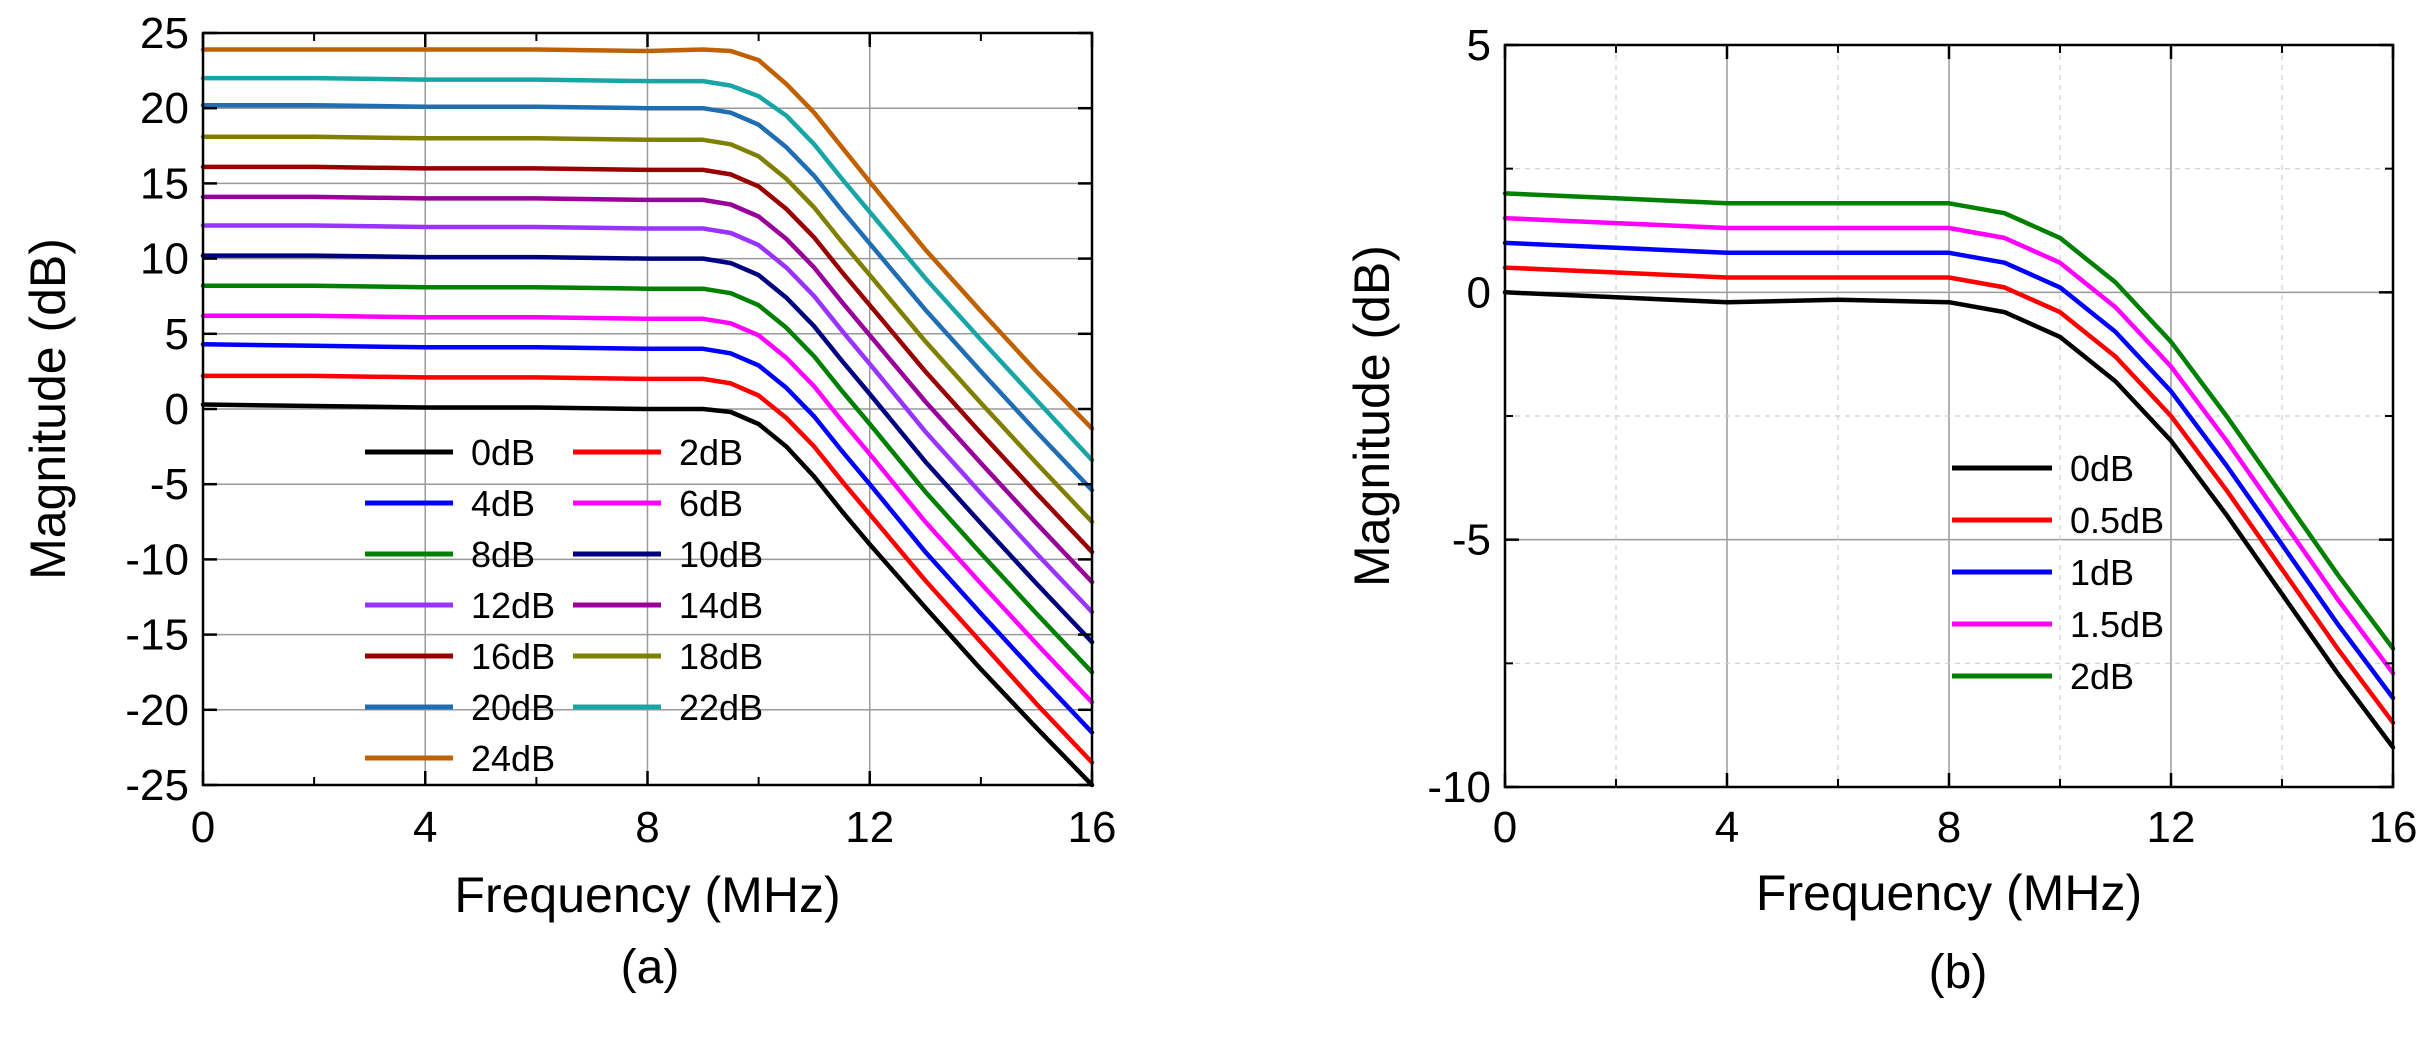 The height and width of the screenshot is (1038, 2433). What do you see at coordinates (503, 503) in the screenshot?
I see `legend-label: 4dB` at bounding box center [503, 503].